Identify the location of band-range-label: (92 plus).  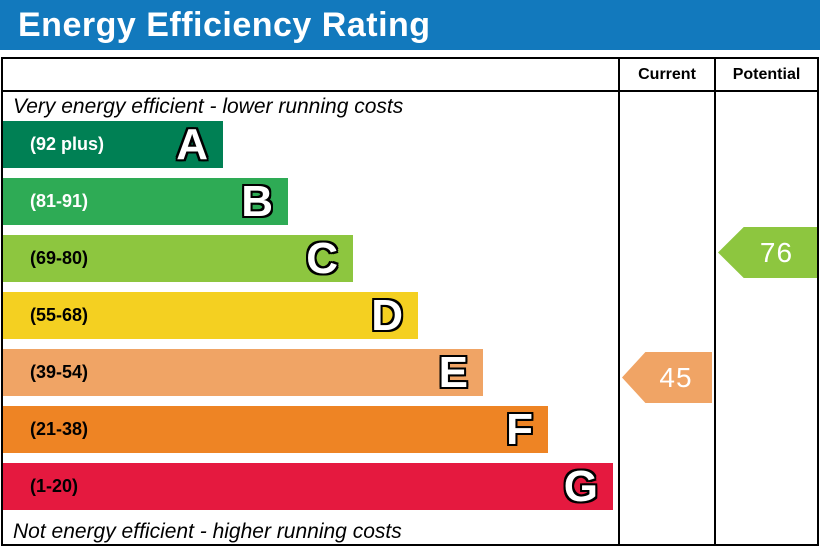
(67, 144).